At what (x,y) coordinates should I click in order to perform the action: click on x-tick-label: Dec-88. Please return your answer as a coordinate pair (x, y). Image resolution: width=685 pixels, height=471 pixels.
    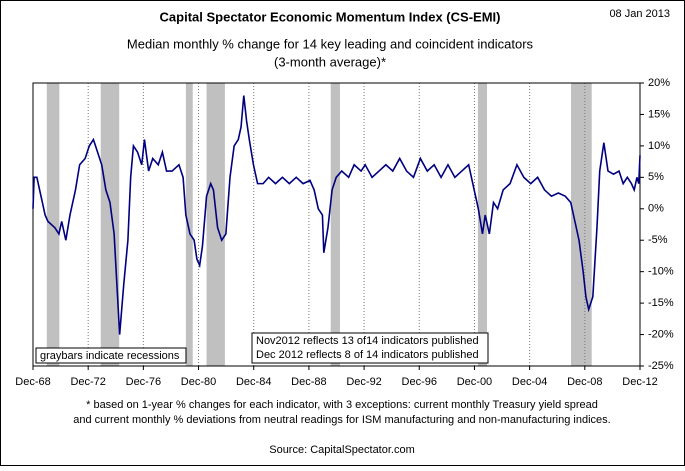
    Looking at the image, I should click on (308, 382).